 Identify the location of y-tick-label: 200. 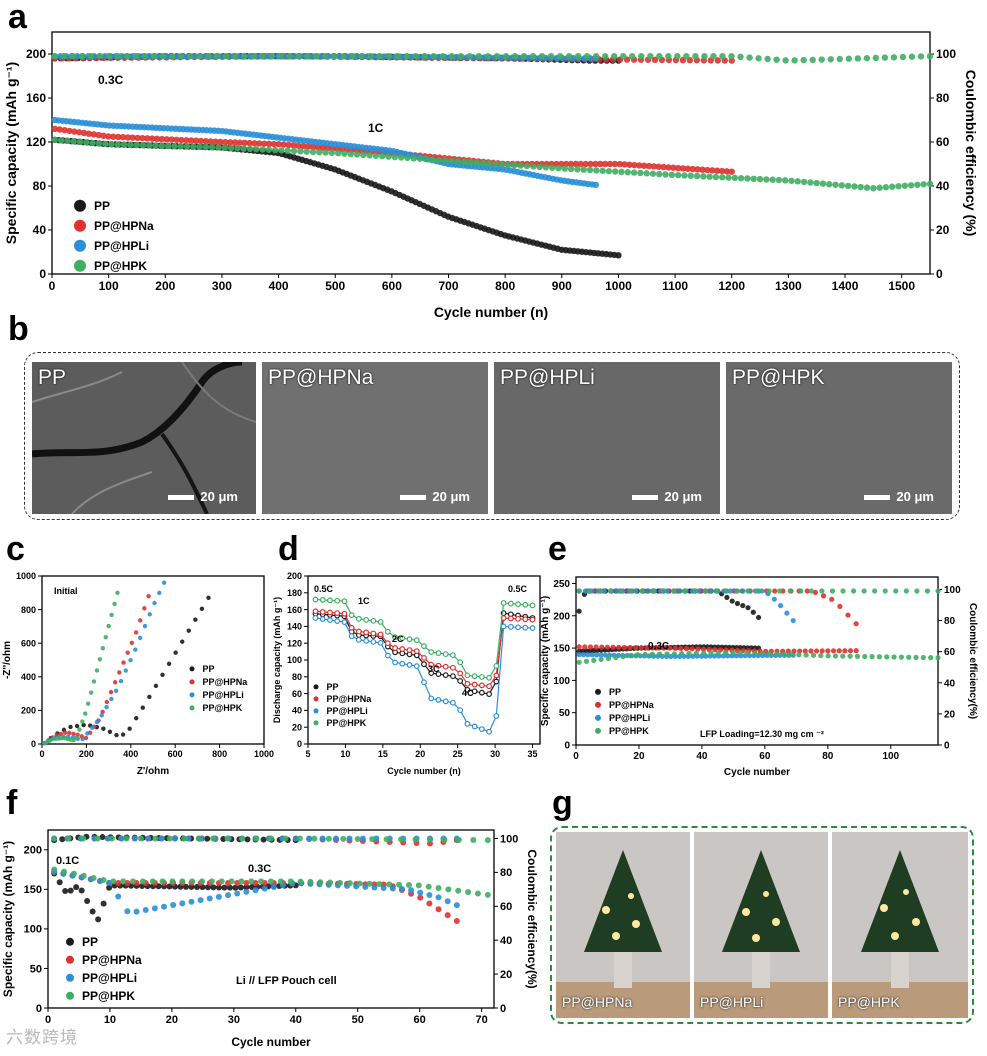
(561, 616).